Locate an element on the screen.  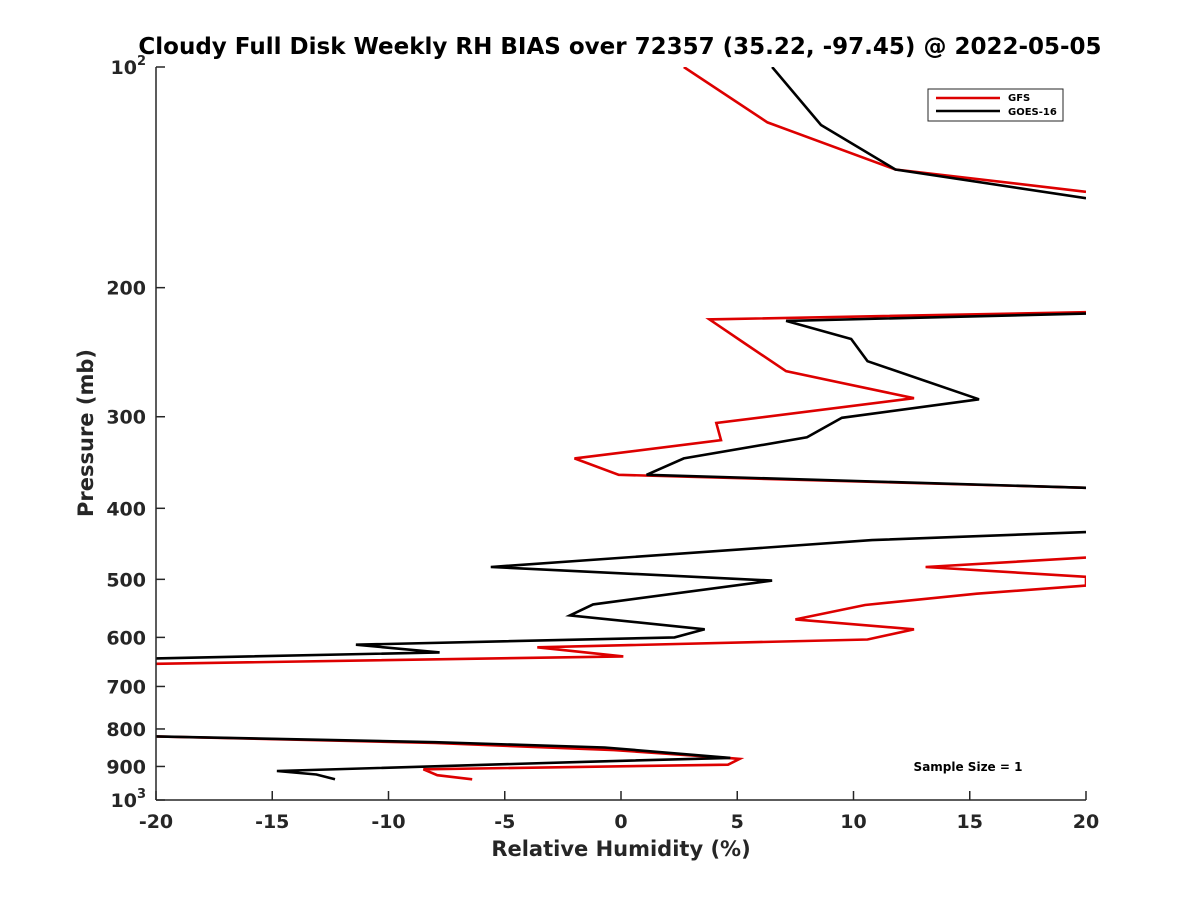
y-tick-label: 400 is located at coordinates (126, 509).